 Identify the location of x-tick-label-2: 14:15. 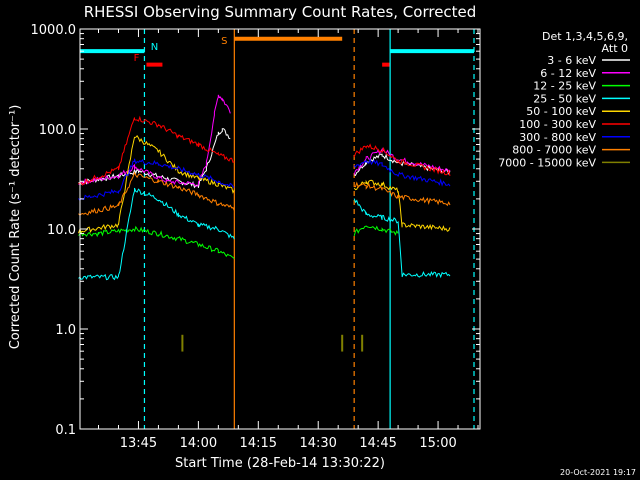
(258, 443).